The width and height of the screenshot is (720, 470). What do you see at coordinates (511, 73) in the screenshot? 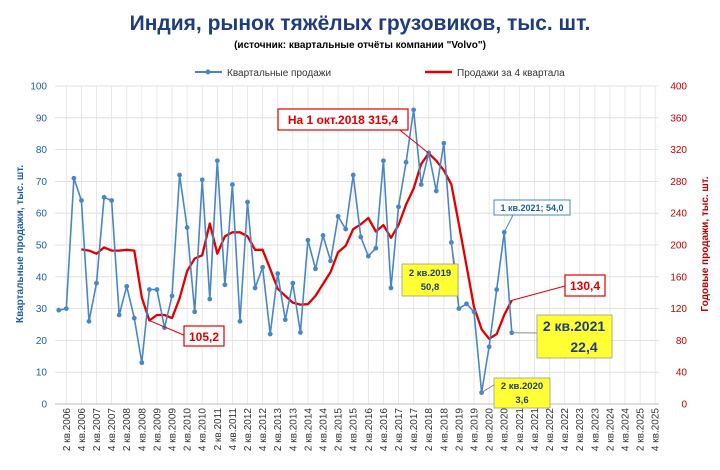
I see `legend-annual-label: Продажи за 4 квартала` at bounding box center [511, 73].